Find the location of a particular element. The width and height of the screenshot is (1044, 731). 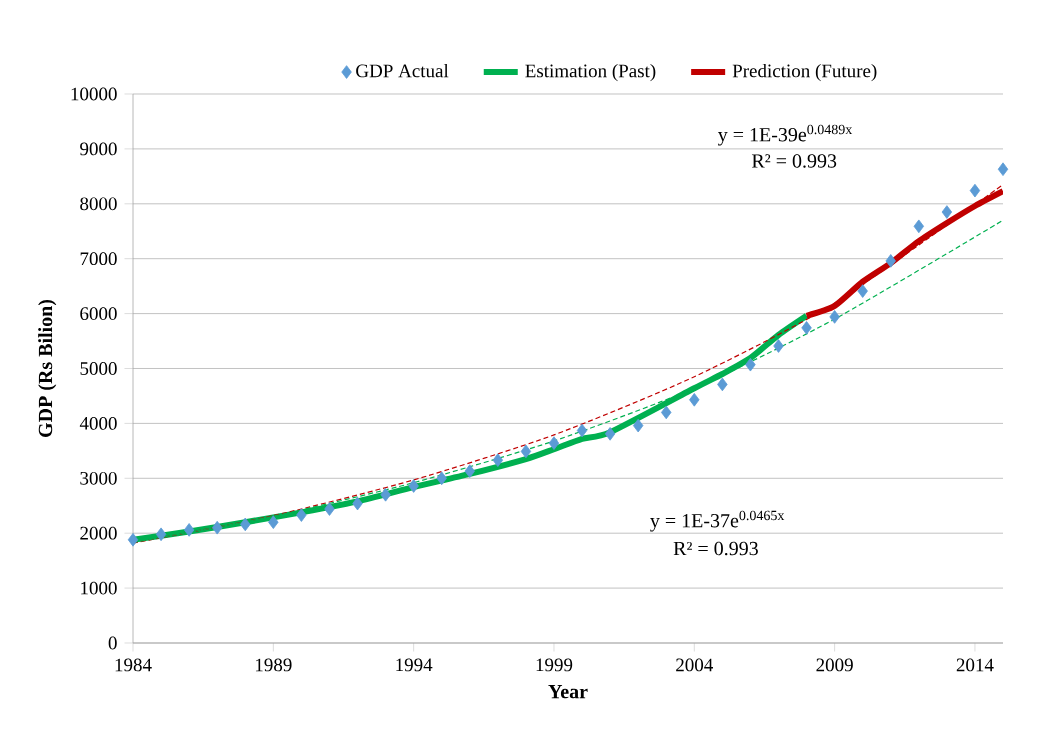

y-tick-label: 9000 is located at coordinates (98, 149).